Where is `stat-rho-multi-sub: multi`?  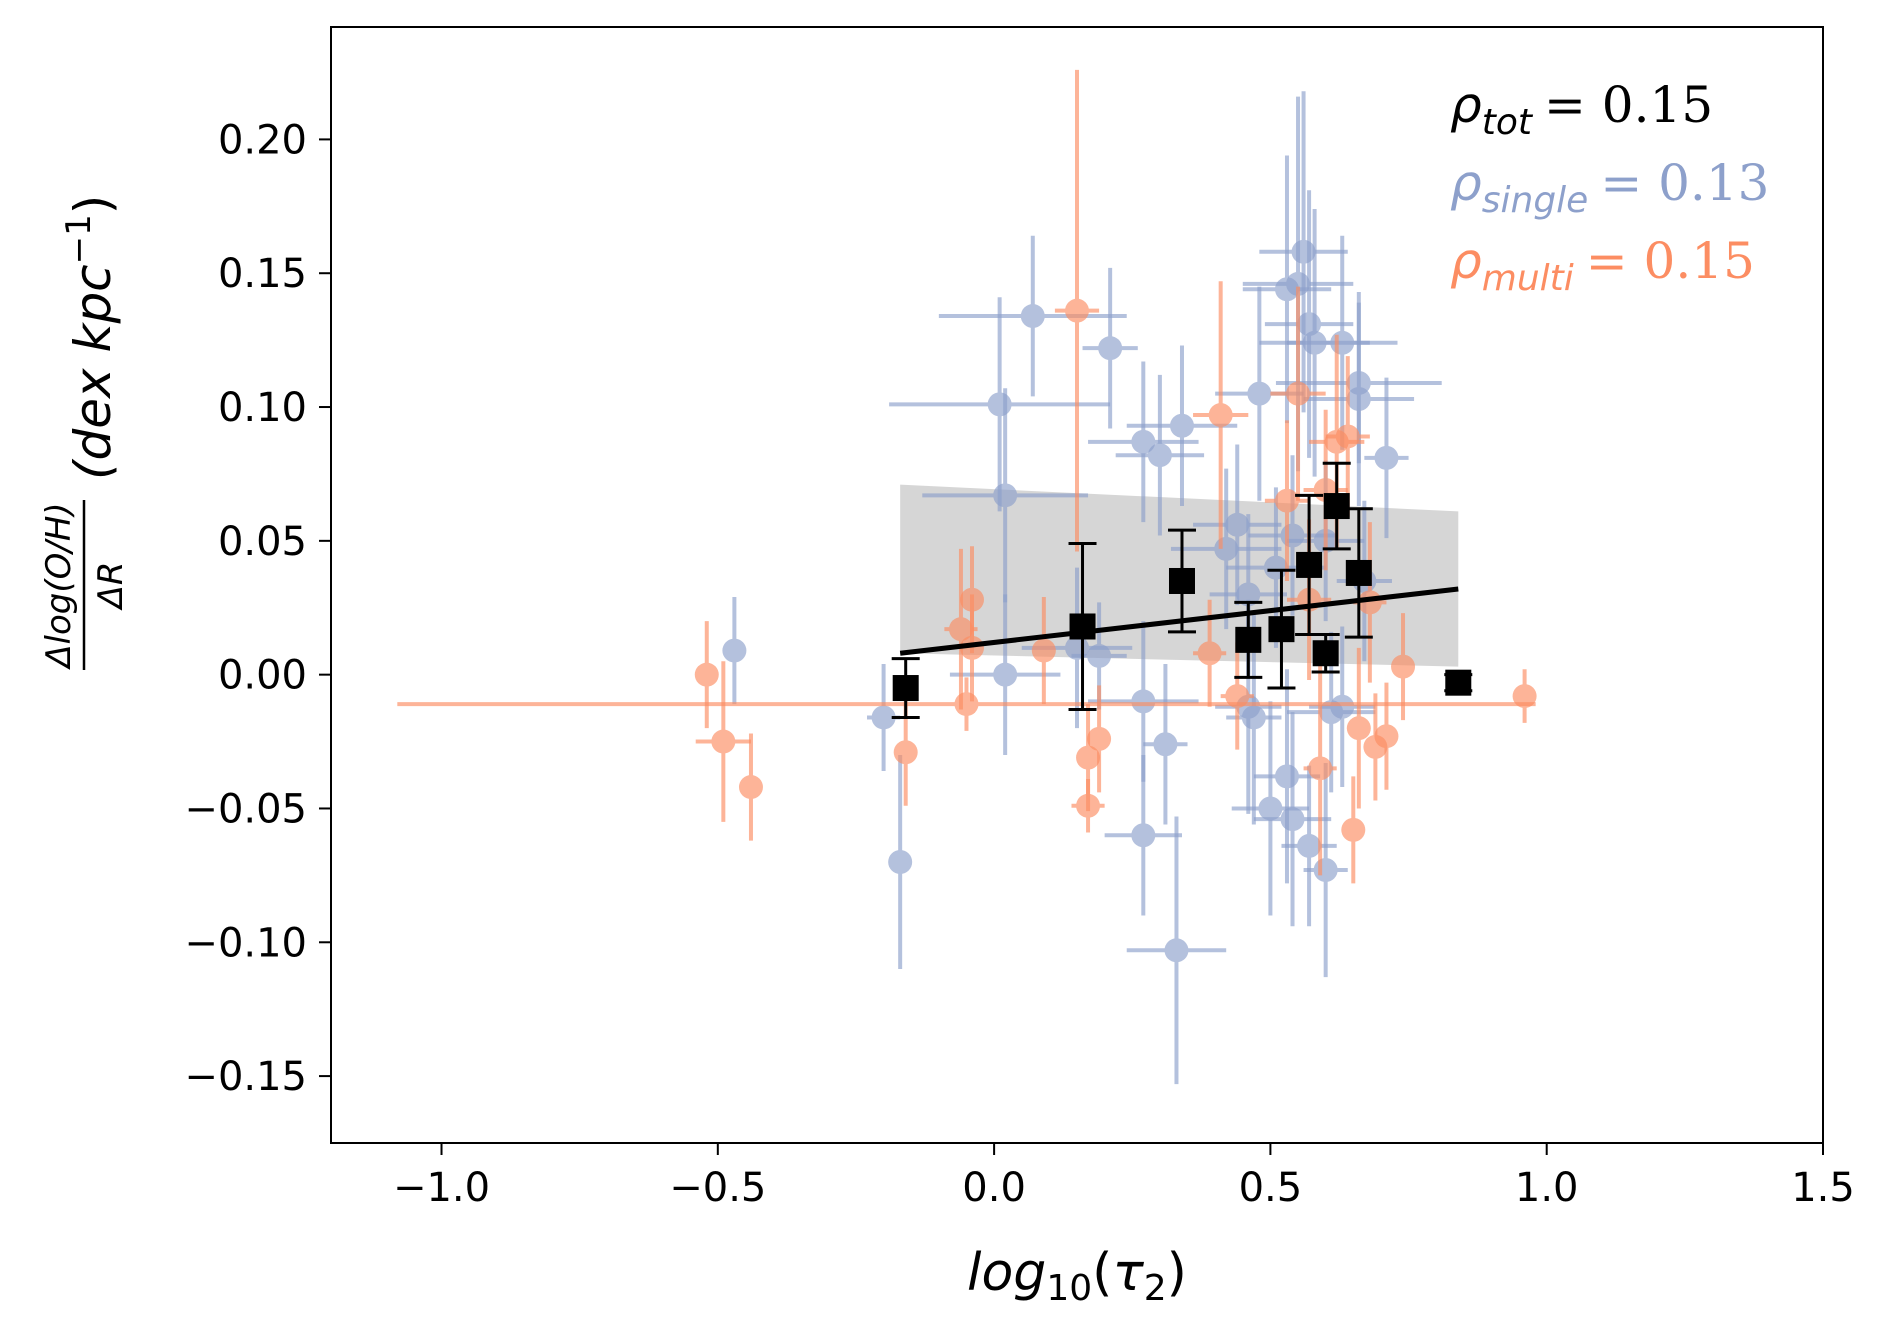
stat-rho-multi-sub: multi is located at coordinates (1528, 278).